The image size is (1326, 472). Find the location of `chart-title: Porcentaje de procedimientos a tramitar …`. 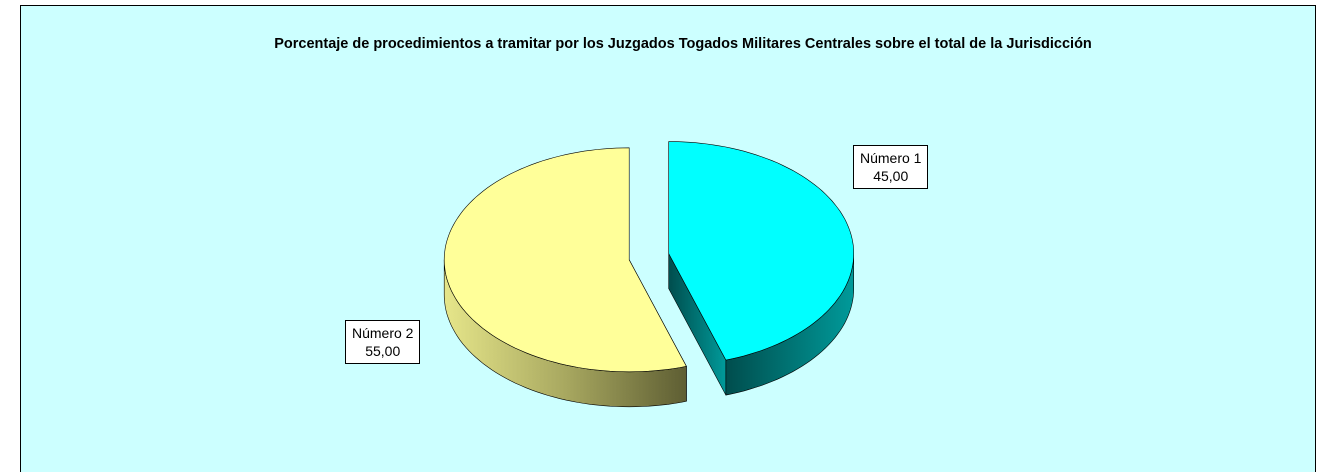

chart-title: Porcentaje de procedimientos a tramitar … is located at coordinates (683, 44).